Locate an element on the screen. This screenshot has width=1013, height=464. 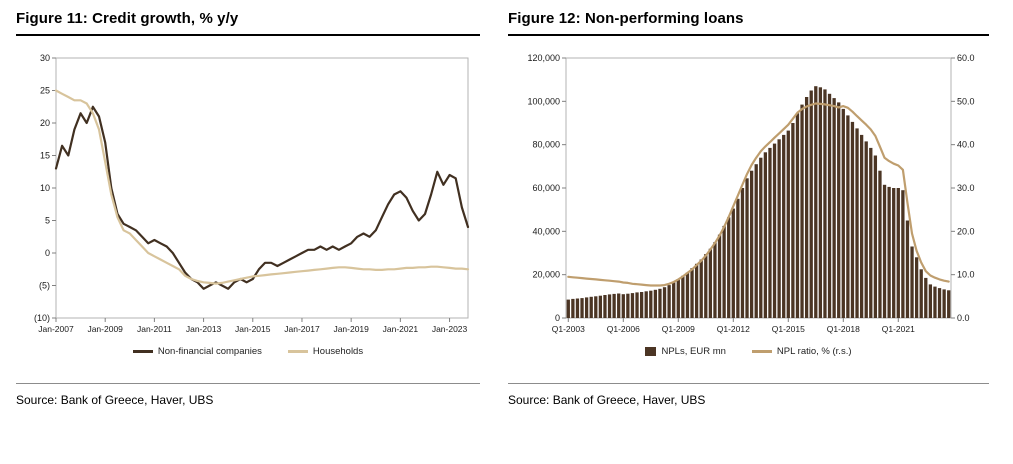
svg-text: 20,000 is located at coordinates (546, 275).